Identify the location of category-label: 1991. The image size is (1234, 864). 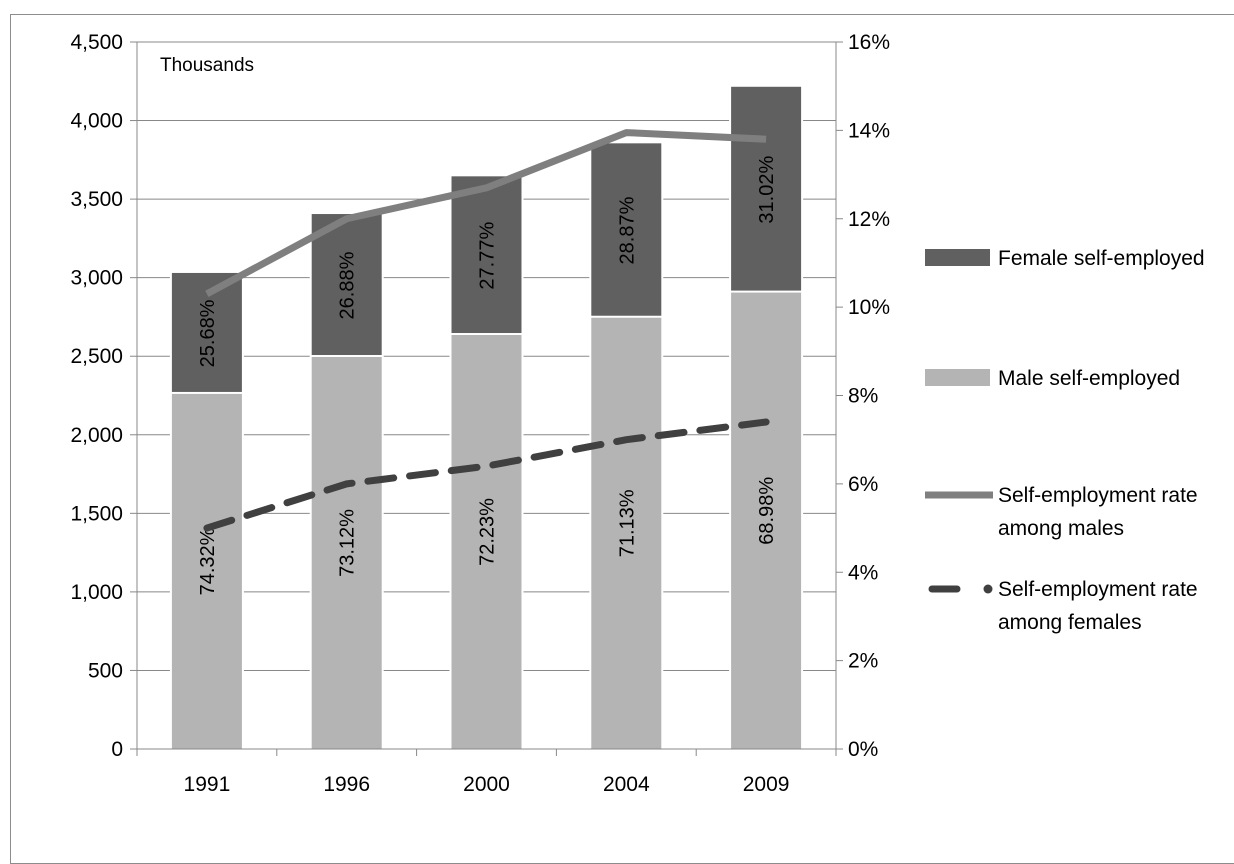
(207, 784).